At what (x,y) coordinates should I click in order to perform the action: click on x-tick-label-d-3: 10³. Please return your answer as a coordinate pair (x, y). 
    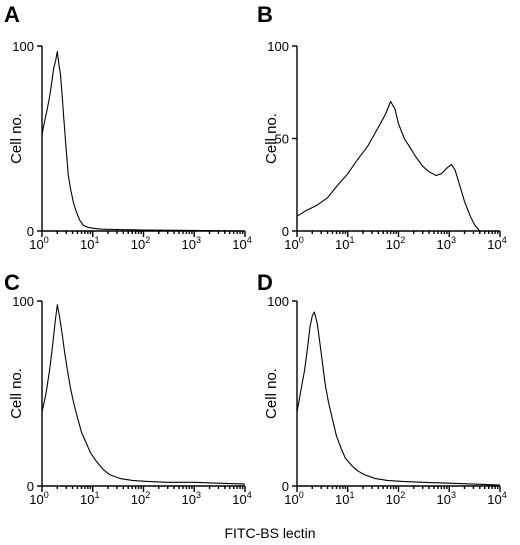
    Looking at the image, I should click on (446, 498).